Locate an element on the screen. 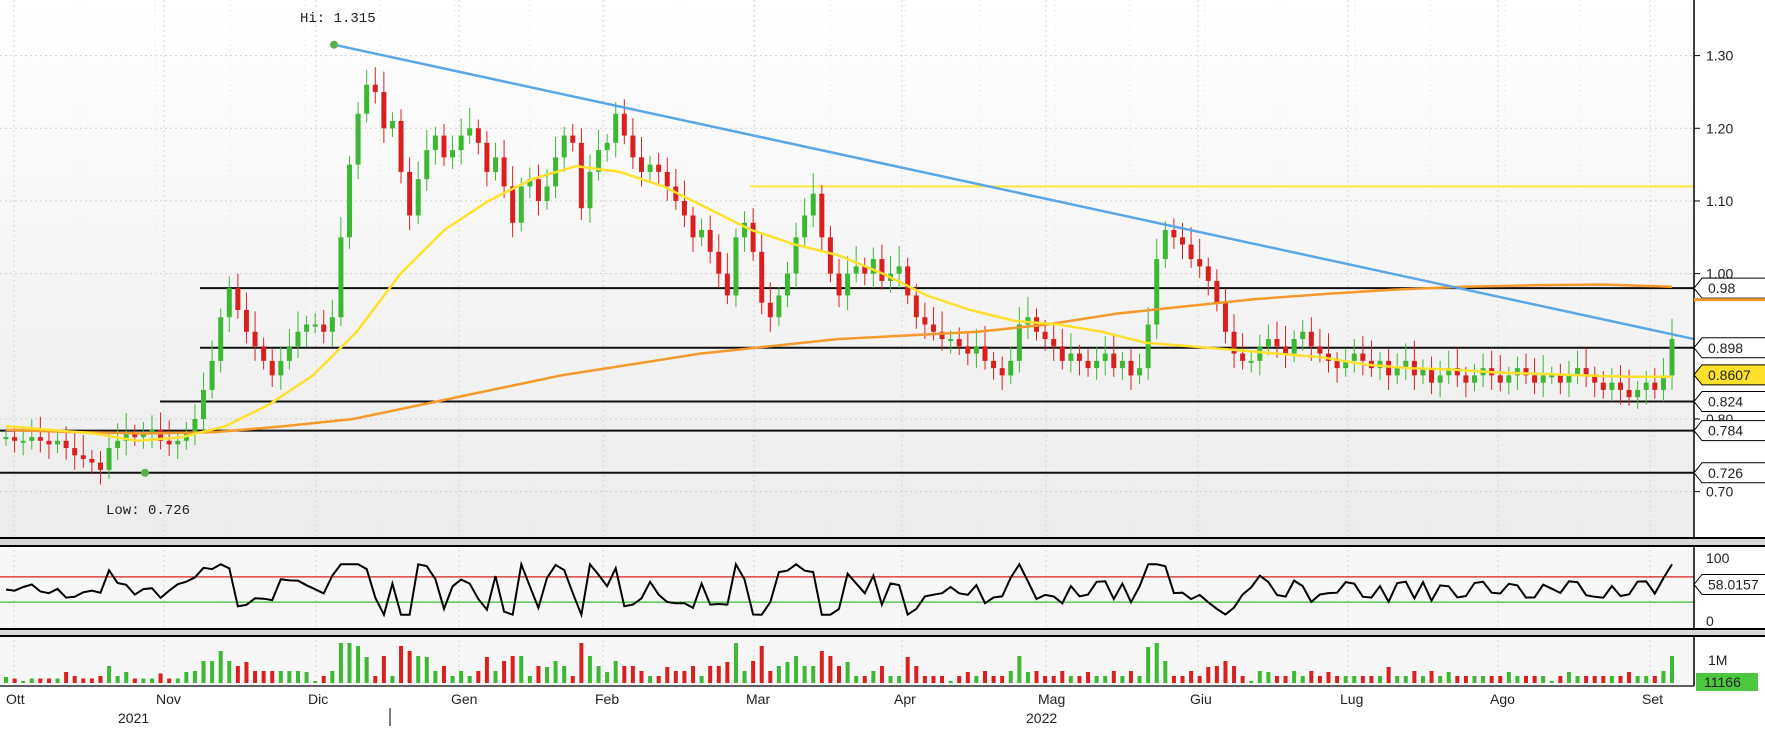 This screenshot has height=730, width=1765. last-price-badge-bg is located at coordinates (1729, 375).